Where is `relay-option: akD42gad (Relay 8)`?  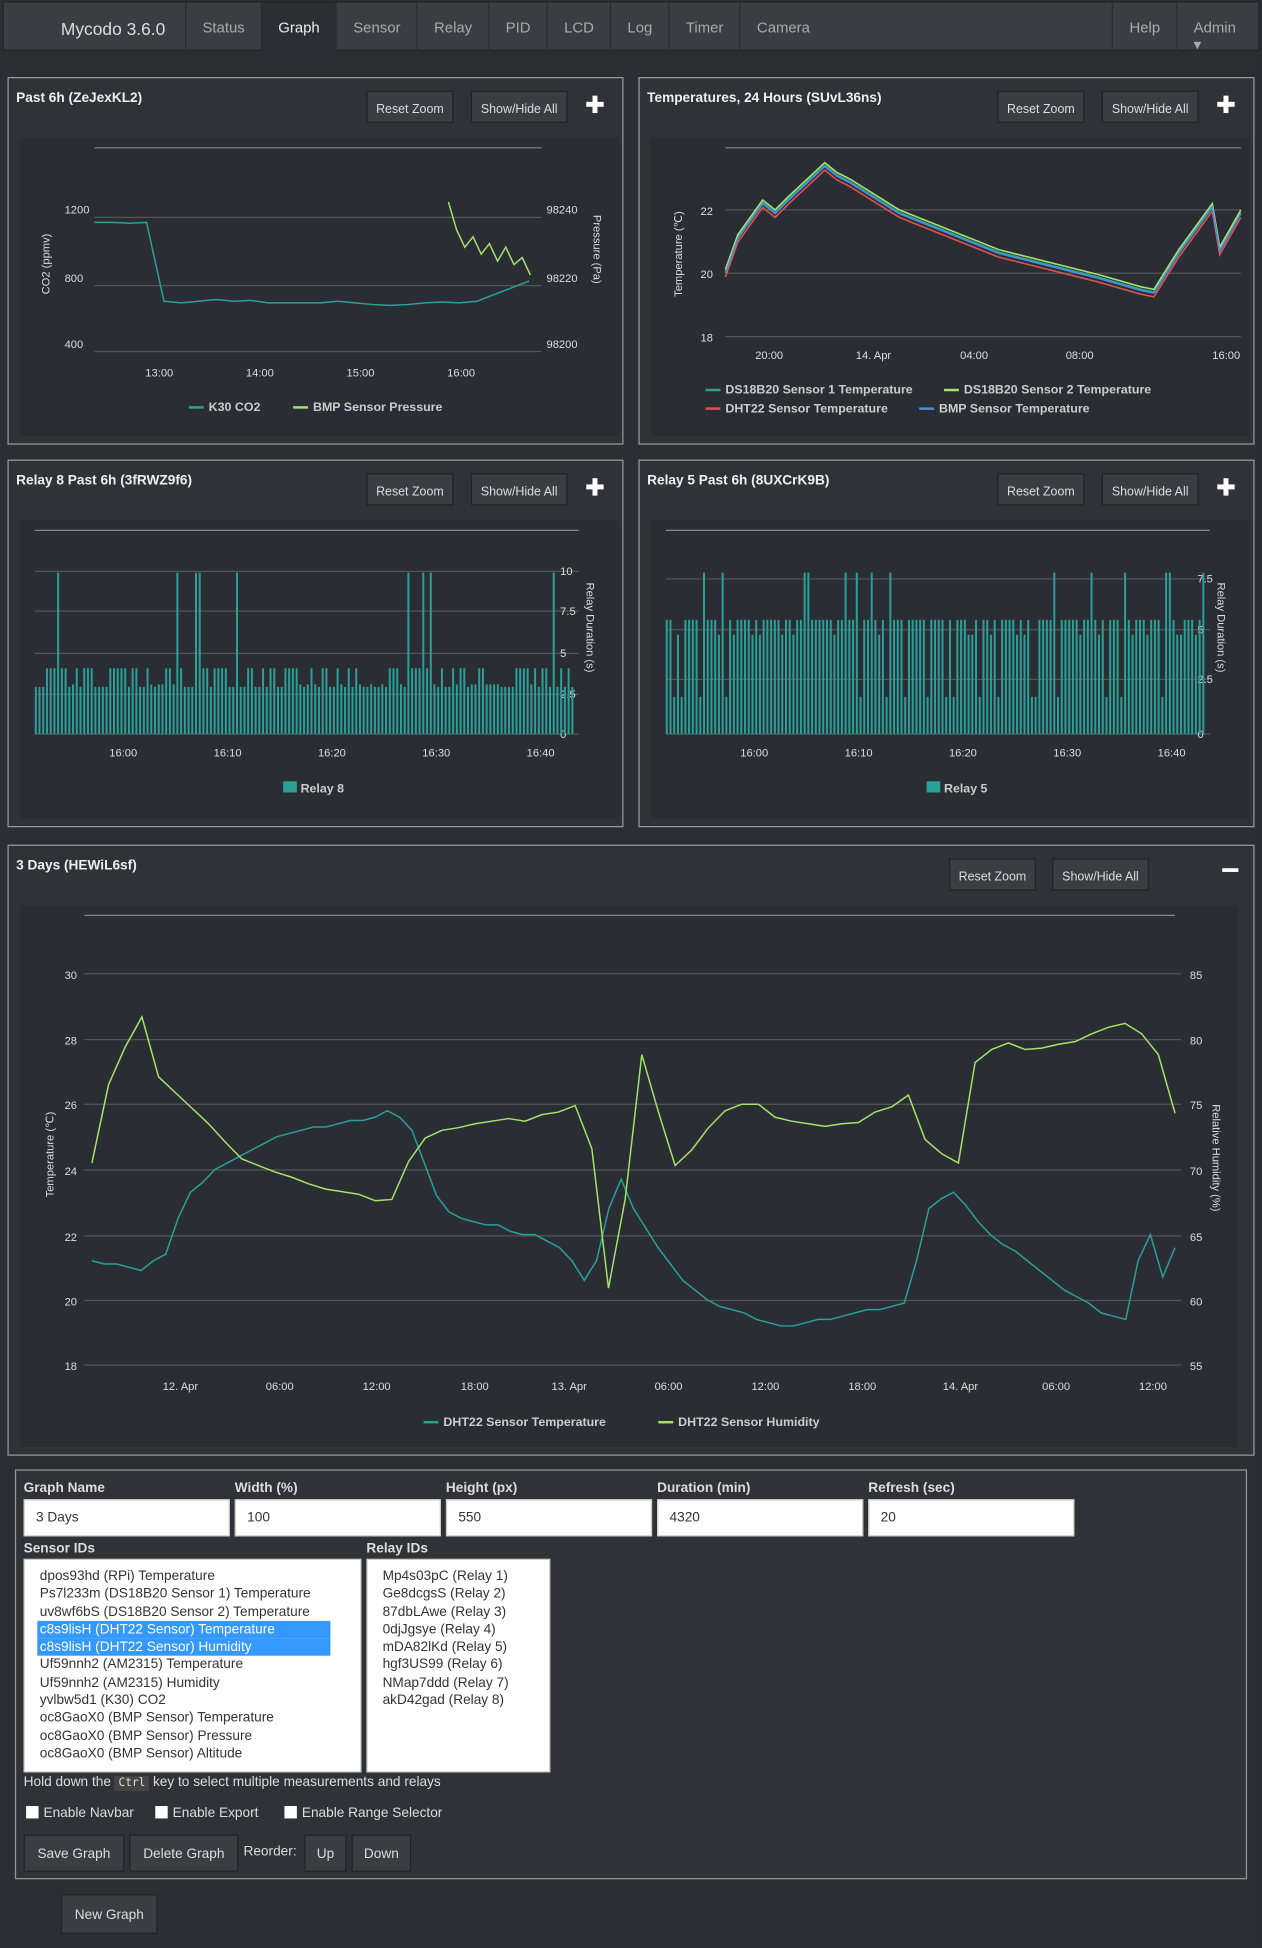 relay-option: akD42gad (Relay 8) is located at coordinates (443, 1700).